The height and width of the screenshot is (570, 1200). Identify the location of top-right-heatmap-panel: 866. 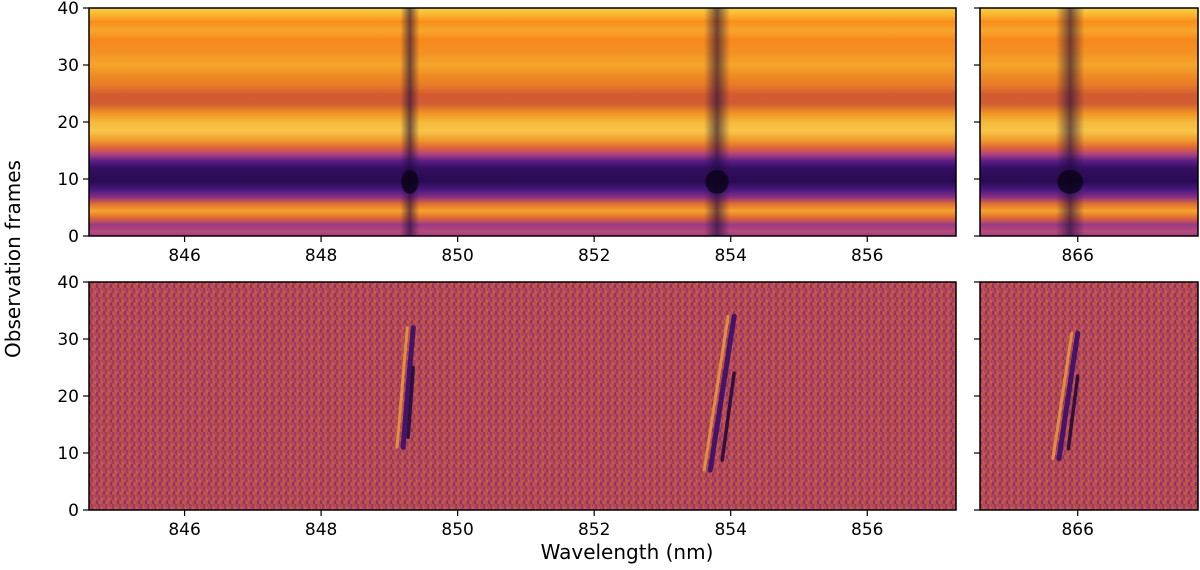
(1086, 136).